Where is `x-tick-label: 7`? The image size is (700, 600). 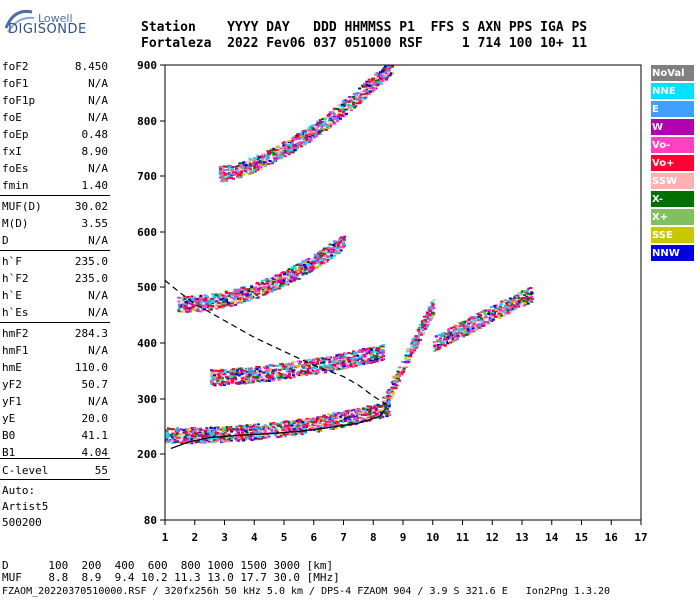
x-tick-label: 7 is located at coordinates (343, 537).